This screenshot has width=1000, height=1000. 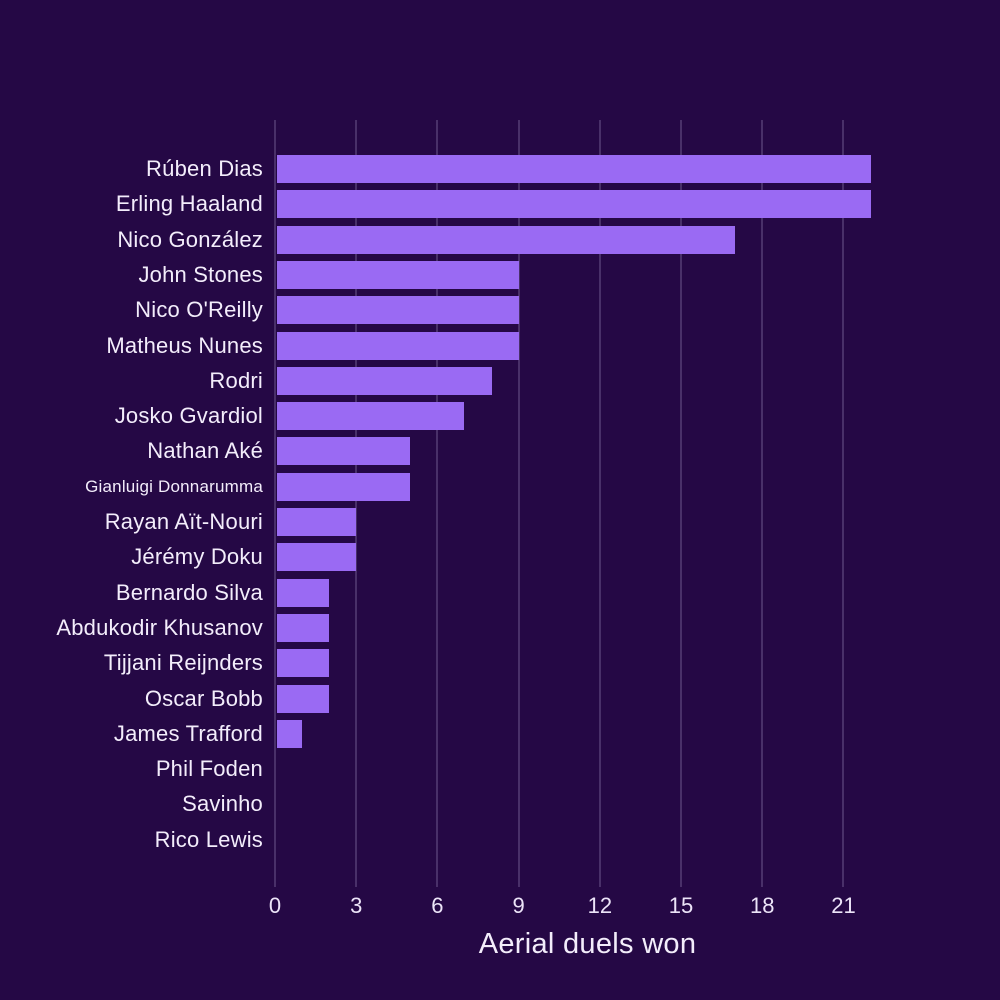 What do you see at coordinates (208, 839) in the screenshot?
I see `category-label: Rico Lewis` at bounding box center [208, 839].